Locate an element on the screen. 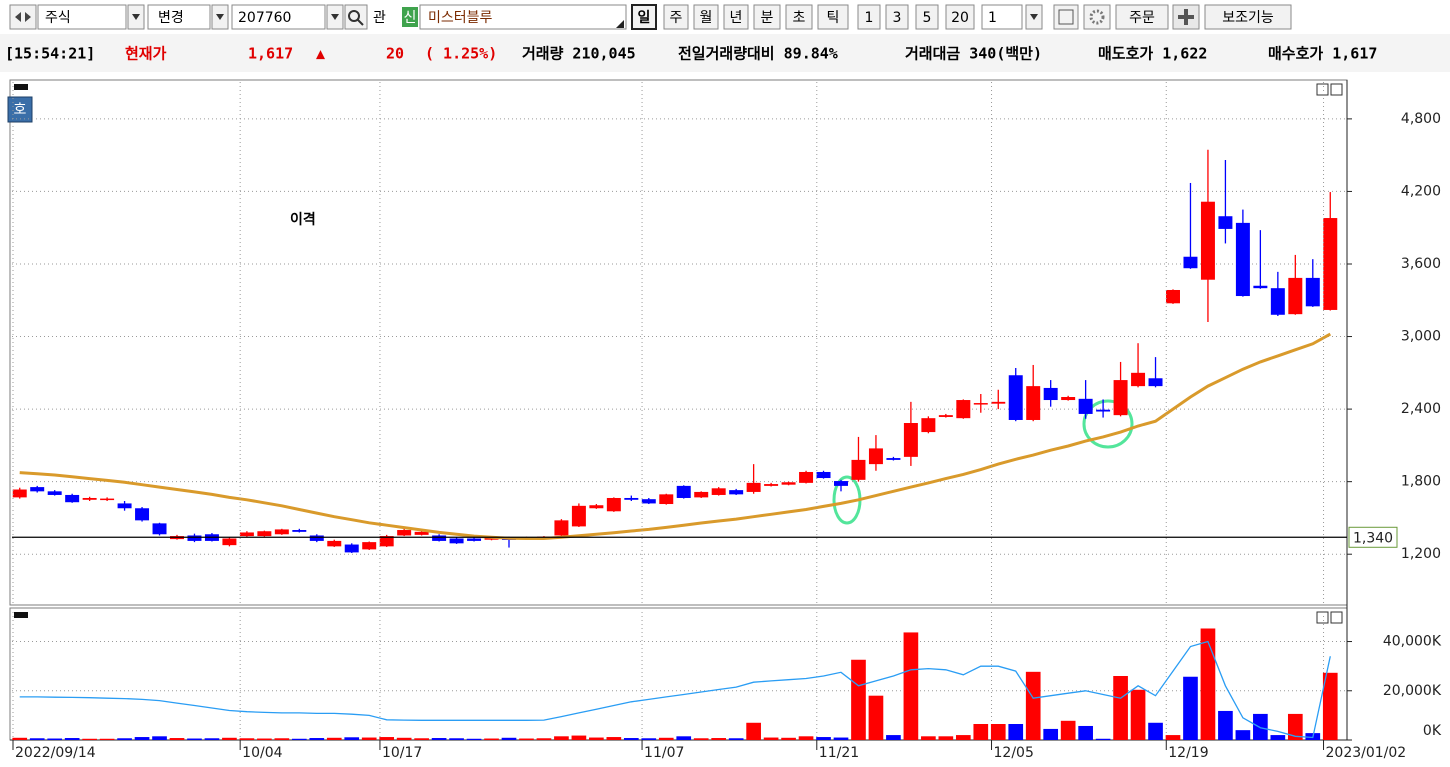 The width and height of the screenshot is (1450, 767). interval-label: 20 is located at coordinates (960, 18).